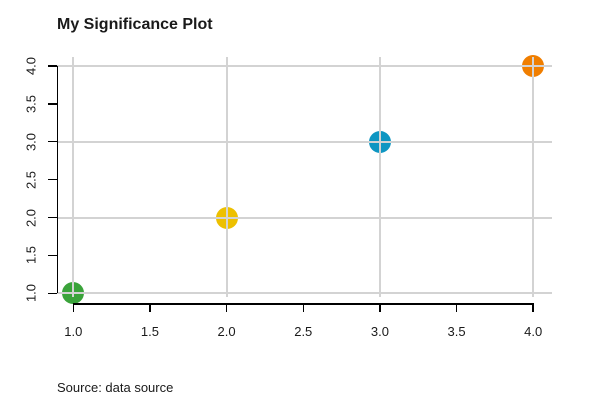 This screenshot has width=600, height=400. Describe the element at coordinates (31, 141) in the screenshot. I see `y-tick-label: 3.0` at that location.